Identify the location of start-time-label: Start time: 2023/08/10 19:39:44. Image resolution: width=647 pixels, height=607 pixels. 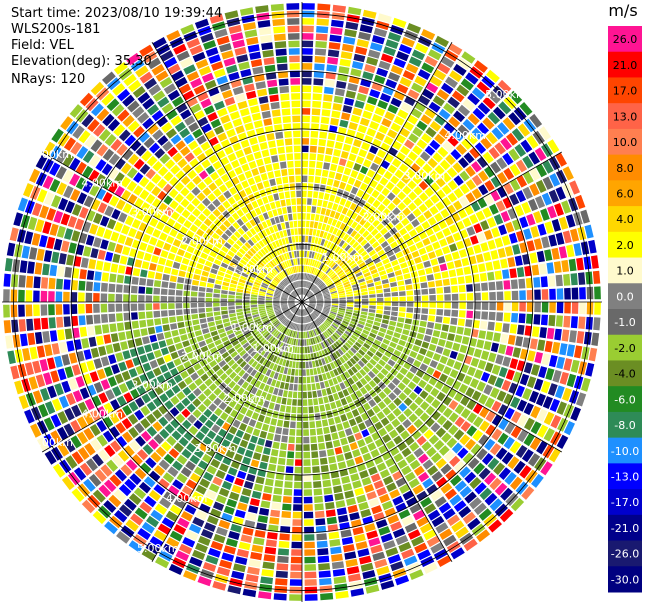
(117, 13).